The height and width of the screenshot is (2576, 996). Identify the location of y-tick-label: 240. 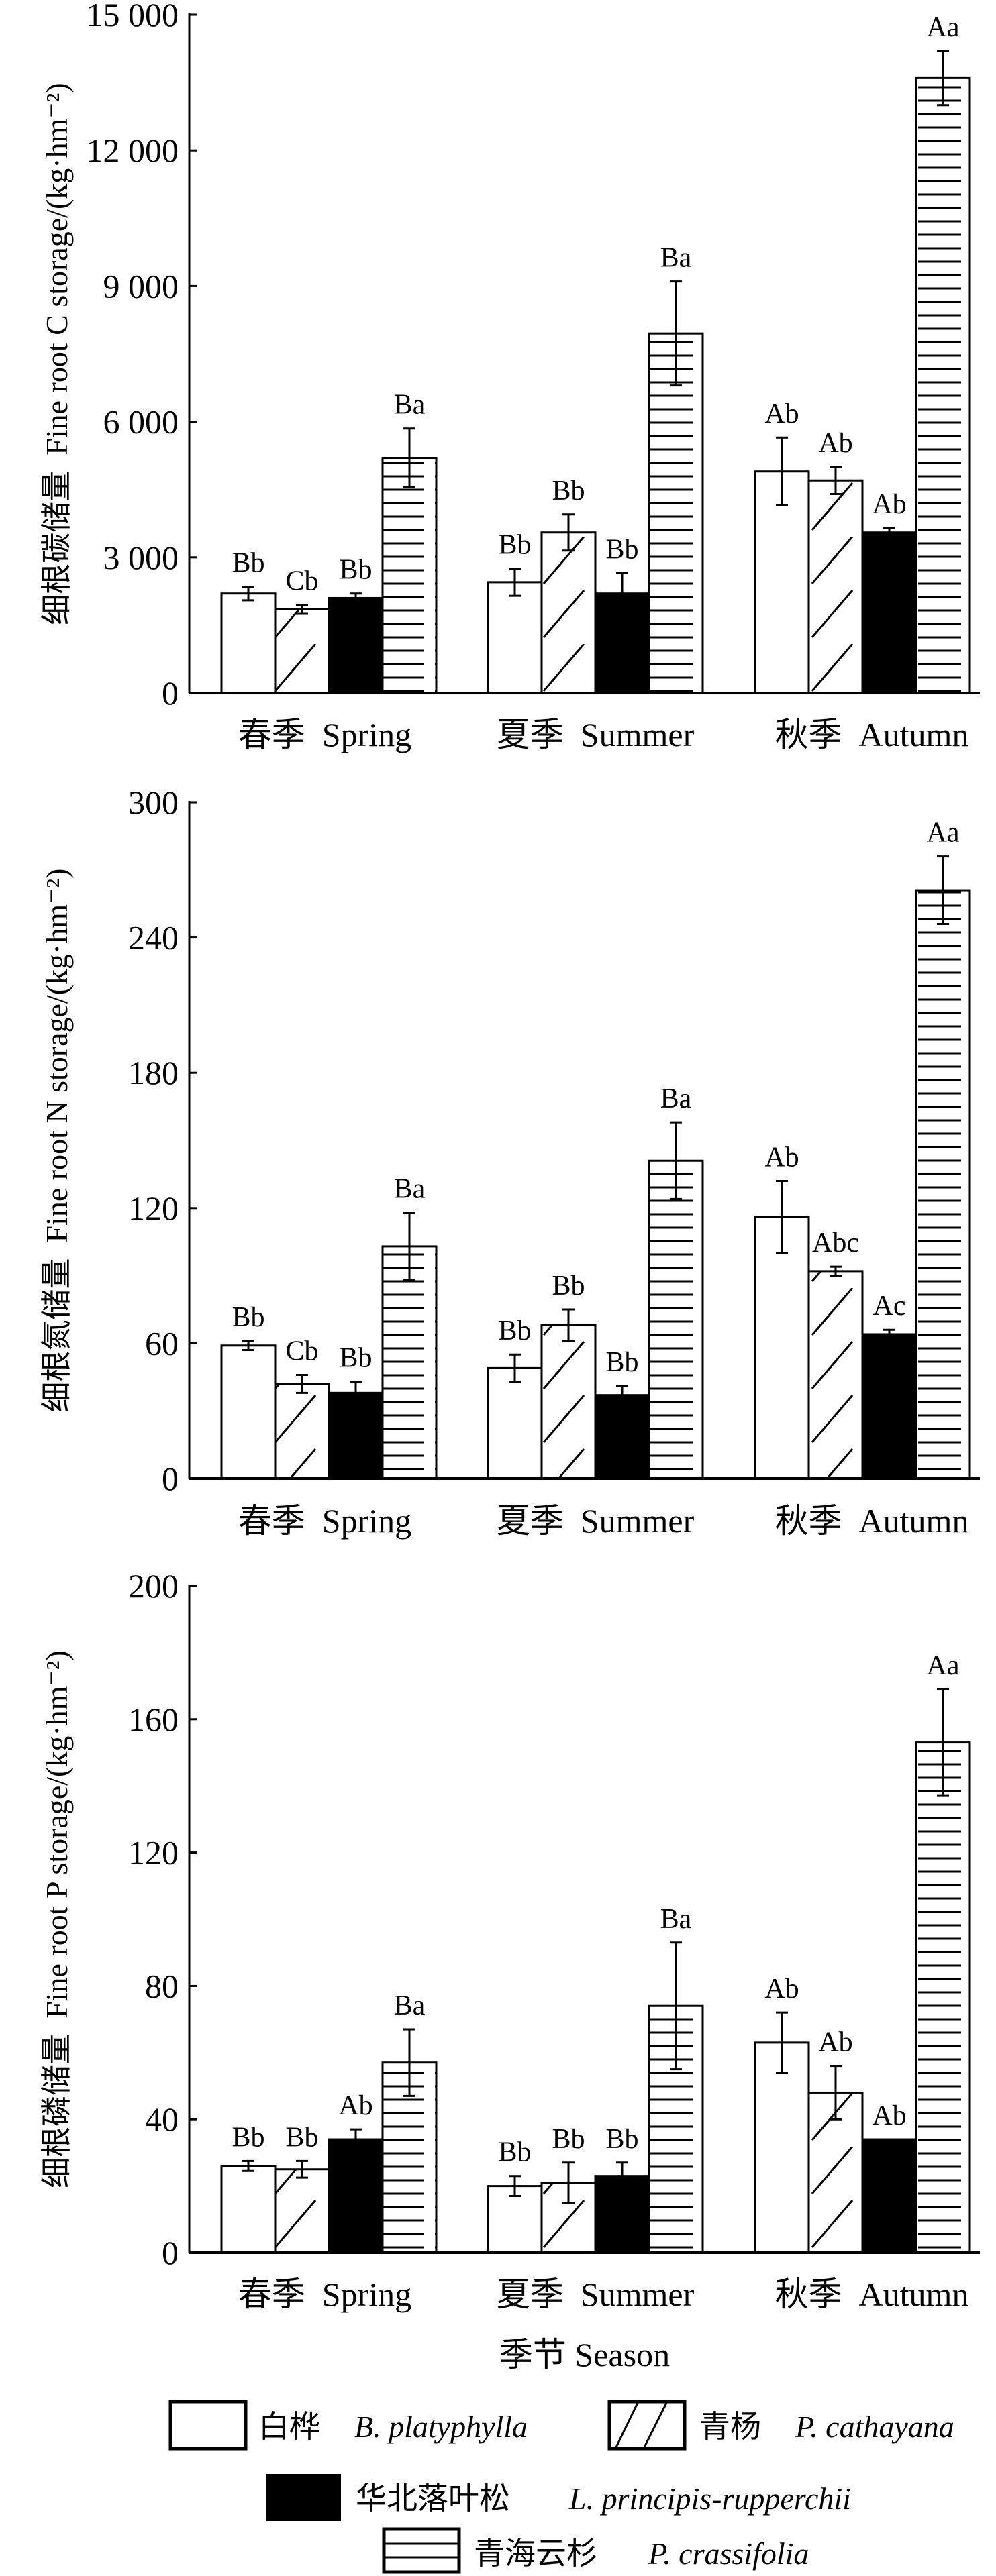
(154, 938).